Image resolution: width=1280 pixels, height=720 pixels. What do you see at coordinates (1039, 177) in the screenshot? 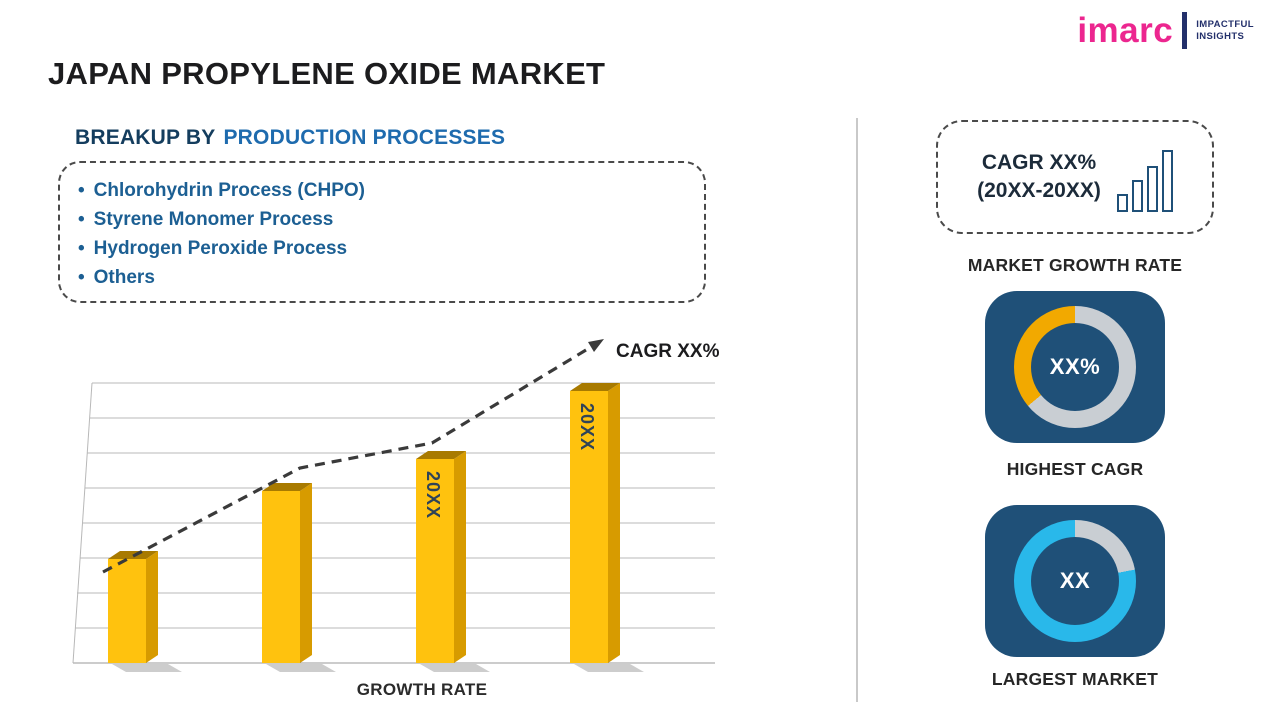
I see `market-growth-text: CAGR XX% (20XX-20XX)` at bounding box center [1039, 177].